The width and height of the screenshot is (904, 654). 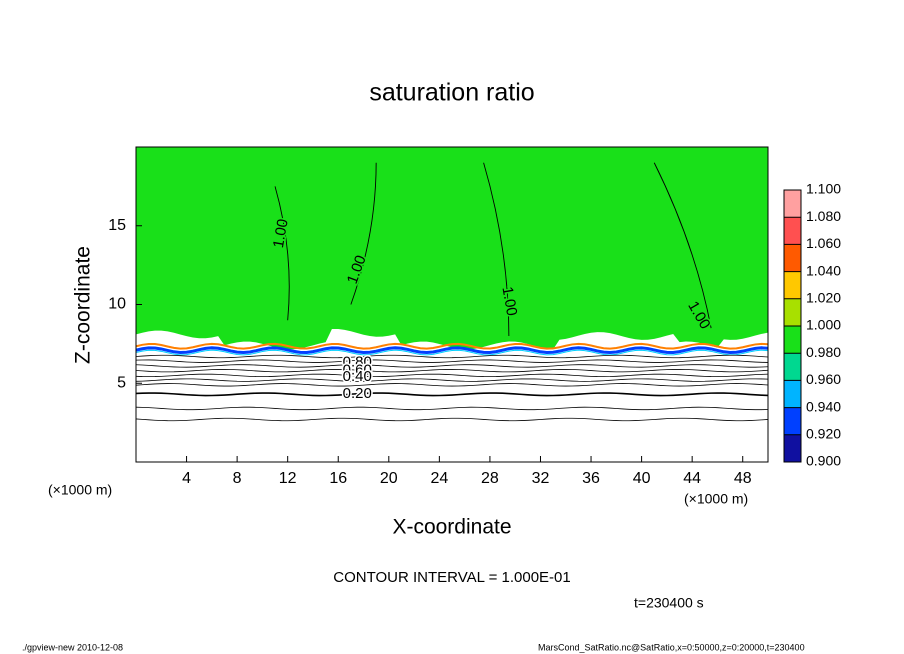 I want to click on x-tick-label: 28, so click(x=490, y=478).